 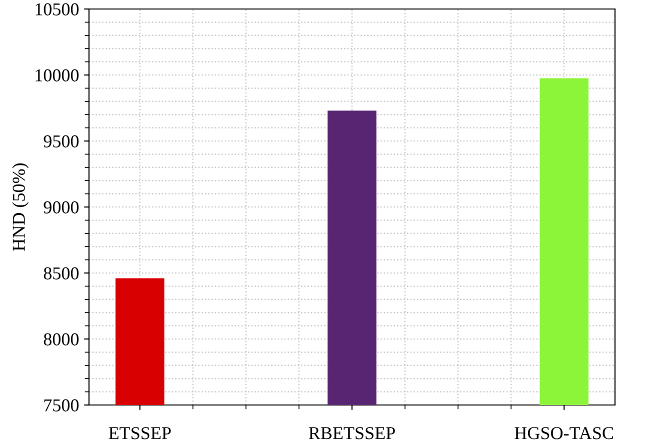 What do you see at coordinates (351, 433) in the screenshot?
I see `x-tick-label: RBETSSEP` at bounding box center [351, 433].